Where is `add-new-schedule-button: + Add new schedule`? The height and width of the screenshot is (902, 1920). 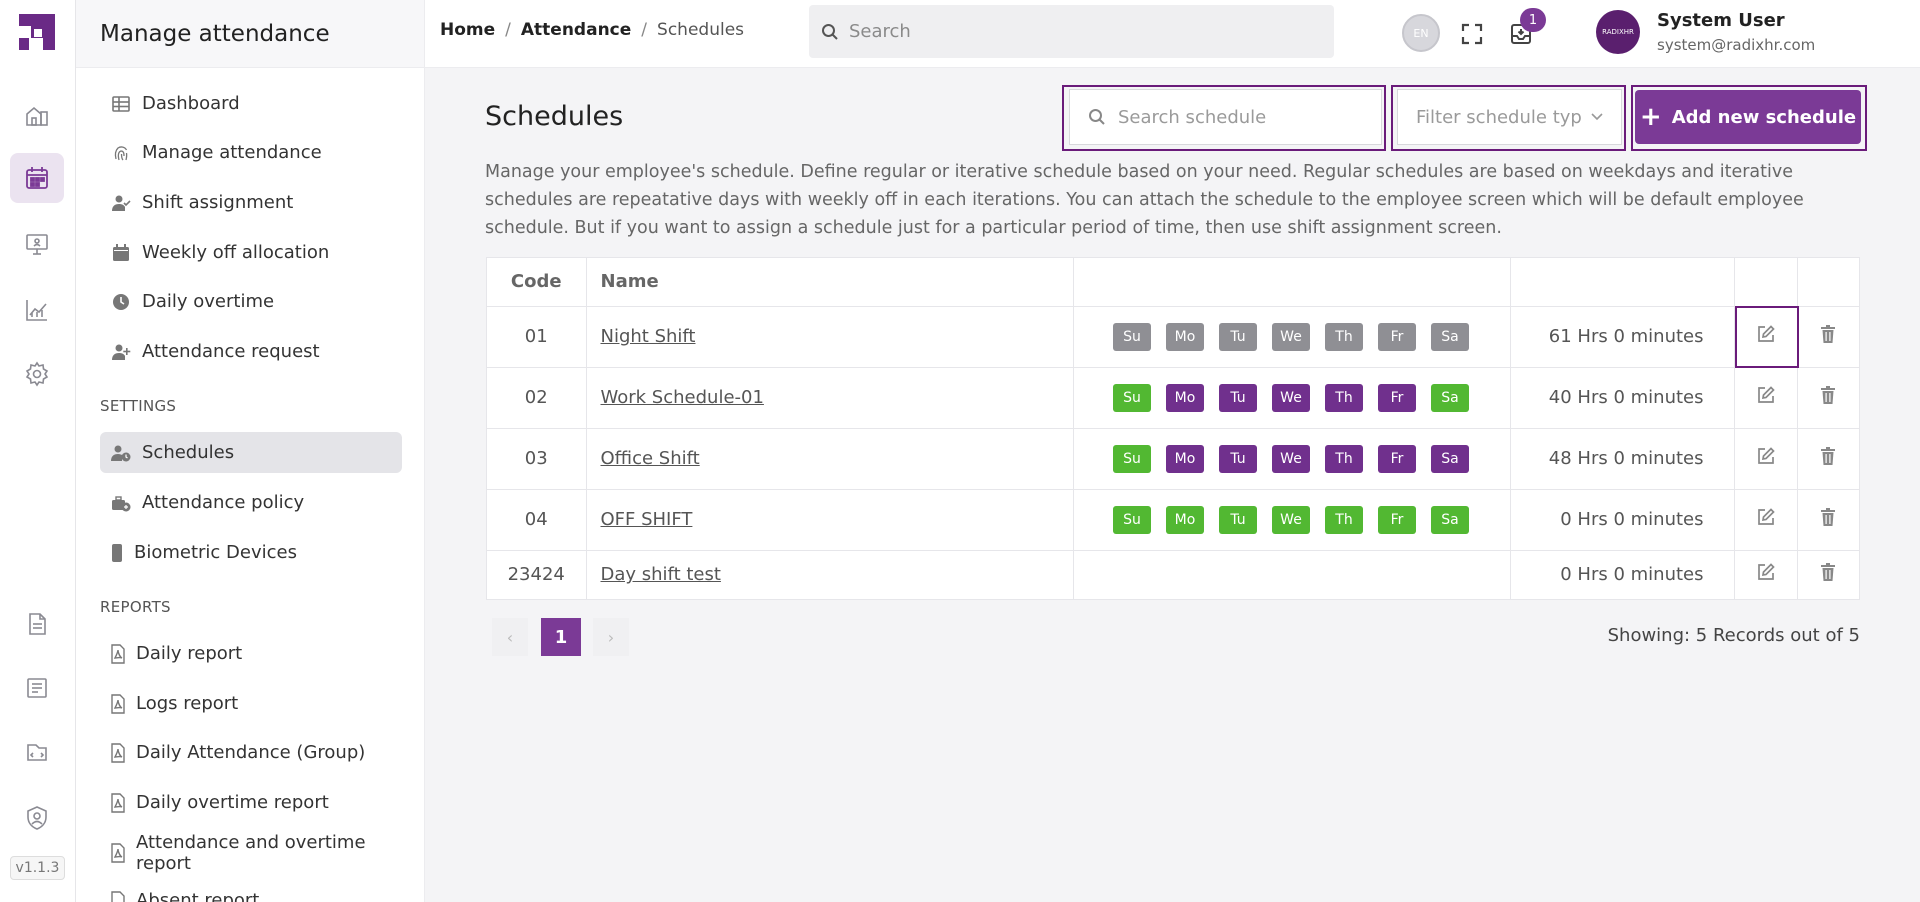
add-new-schedule-button: + Add new schedule is located at coordinates (1748, 117).